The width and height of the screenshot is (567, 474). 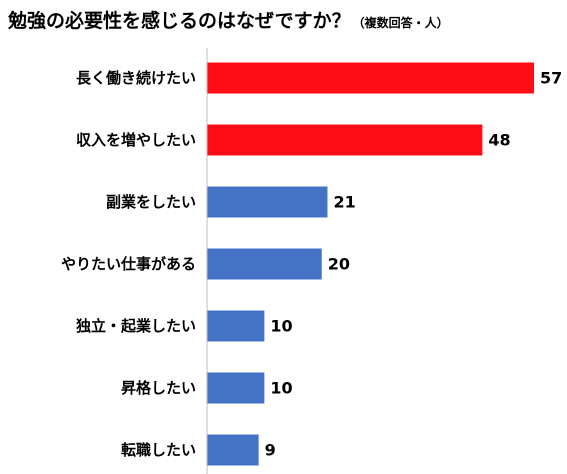 I want to click on chart-title: 勉強の必要性を感じるのはなぜですか？, so click(x=179, y=21).